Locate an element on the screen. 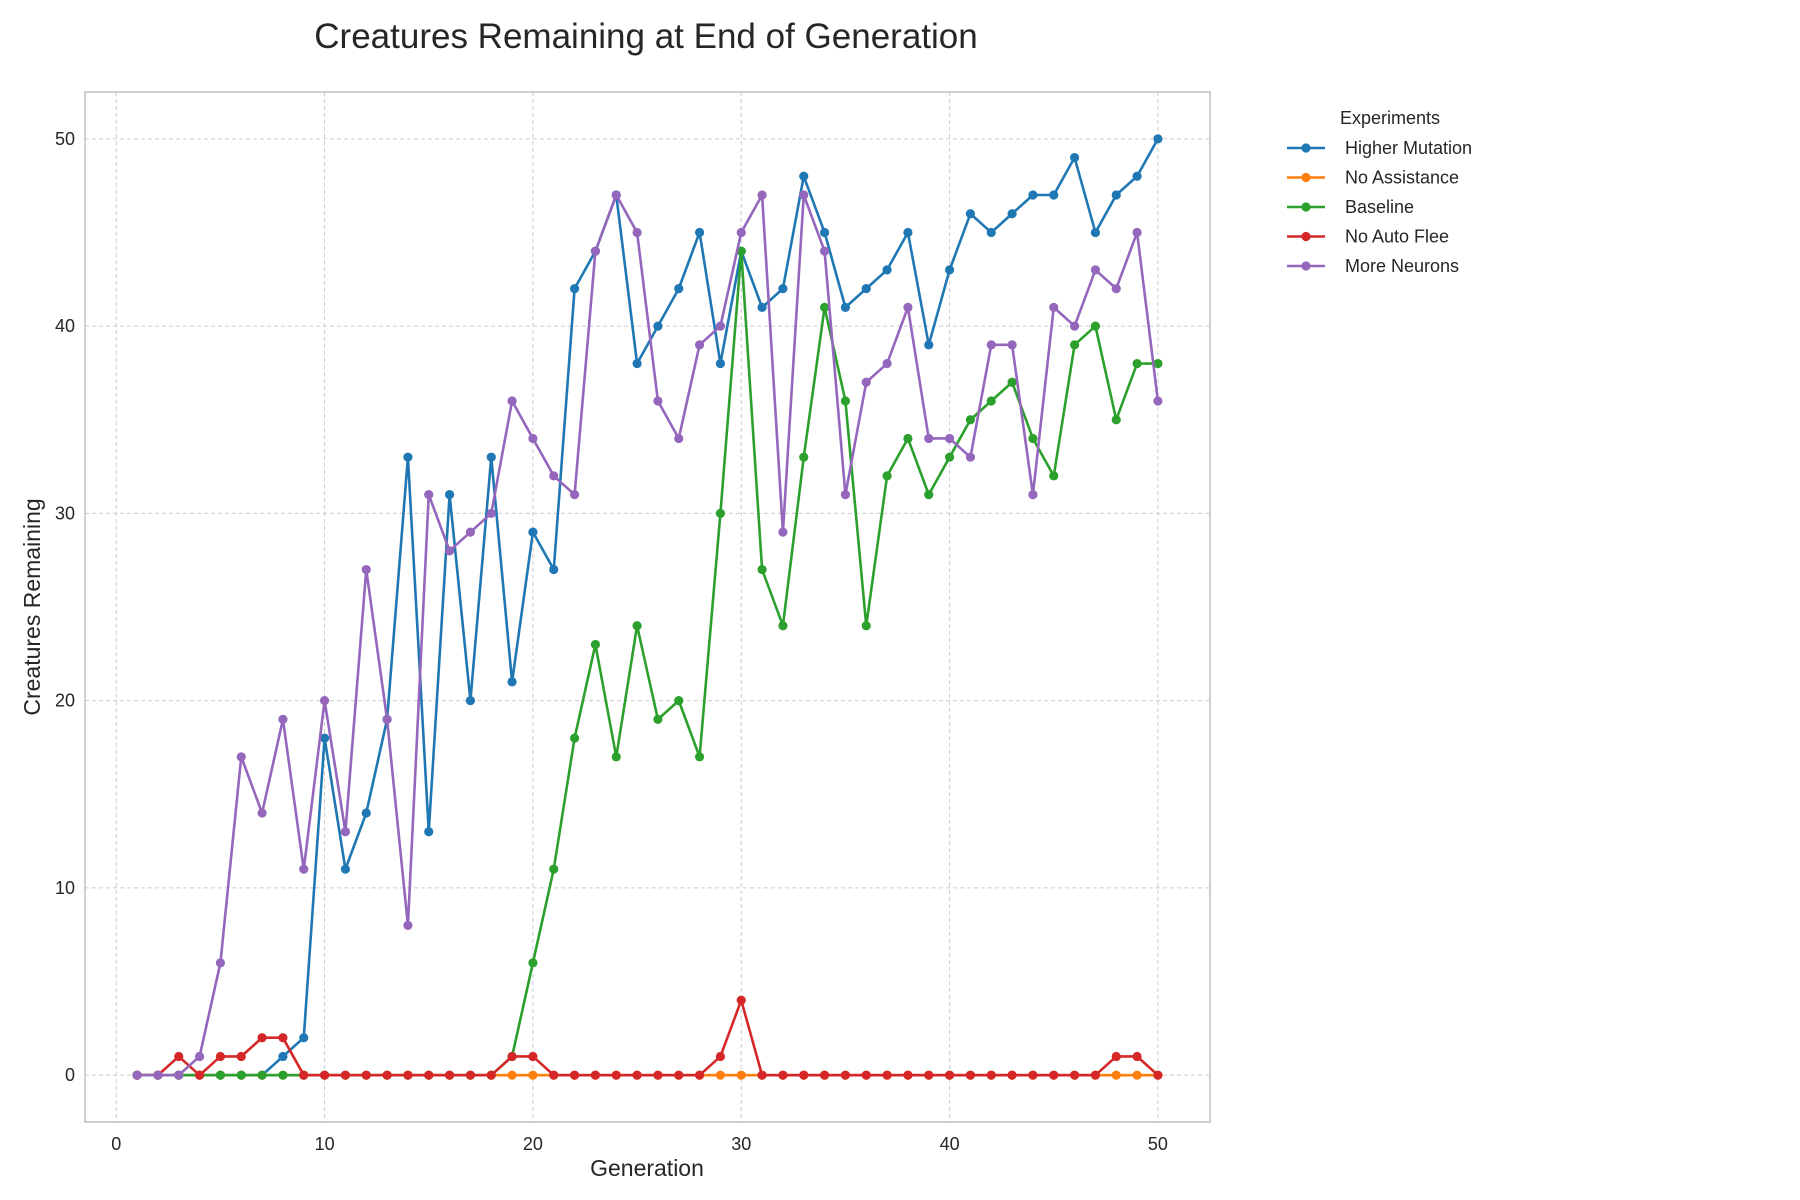 The width and height of the screenshot is (1800, 1200). x-axis-label: Generation is located at coordinates (647, 1168).